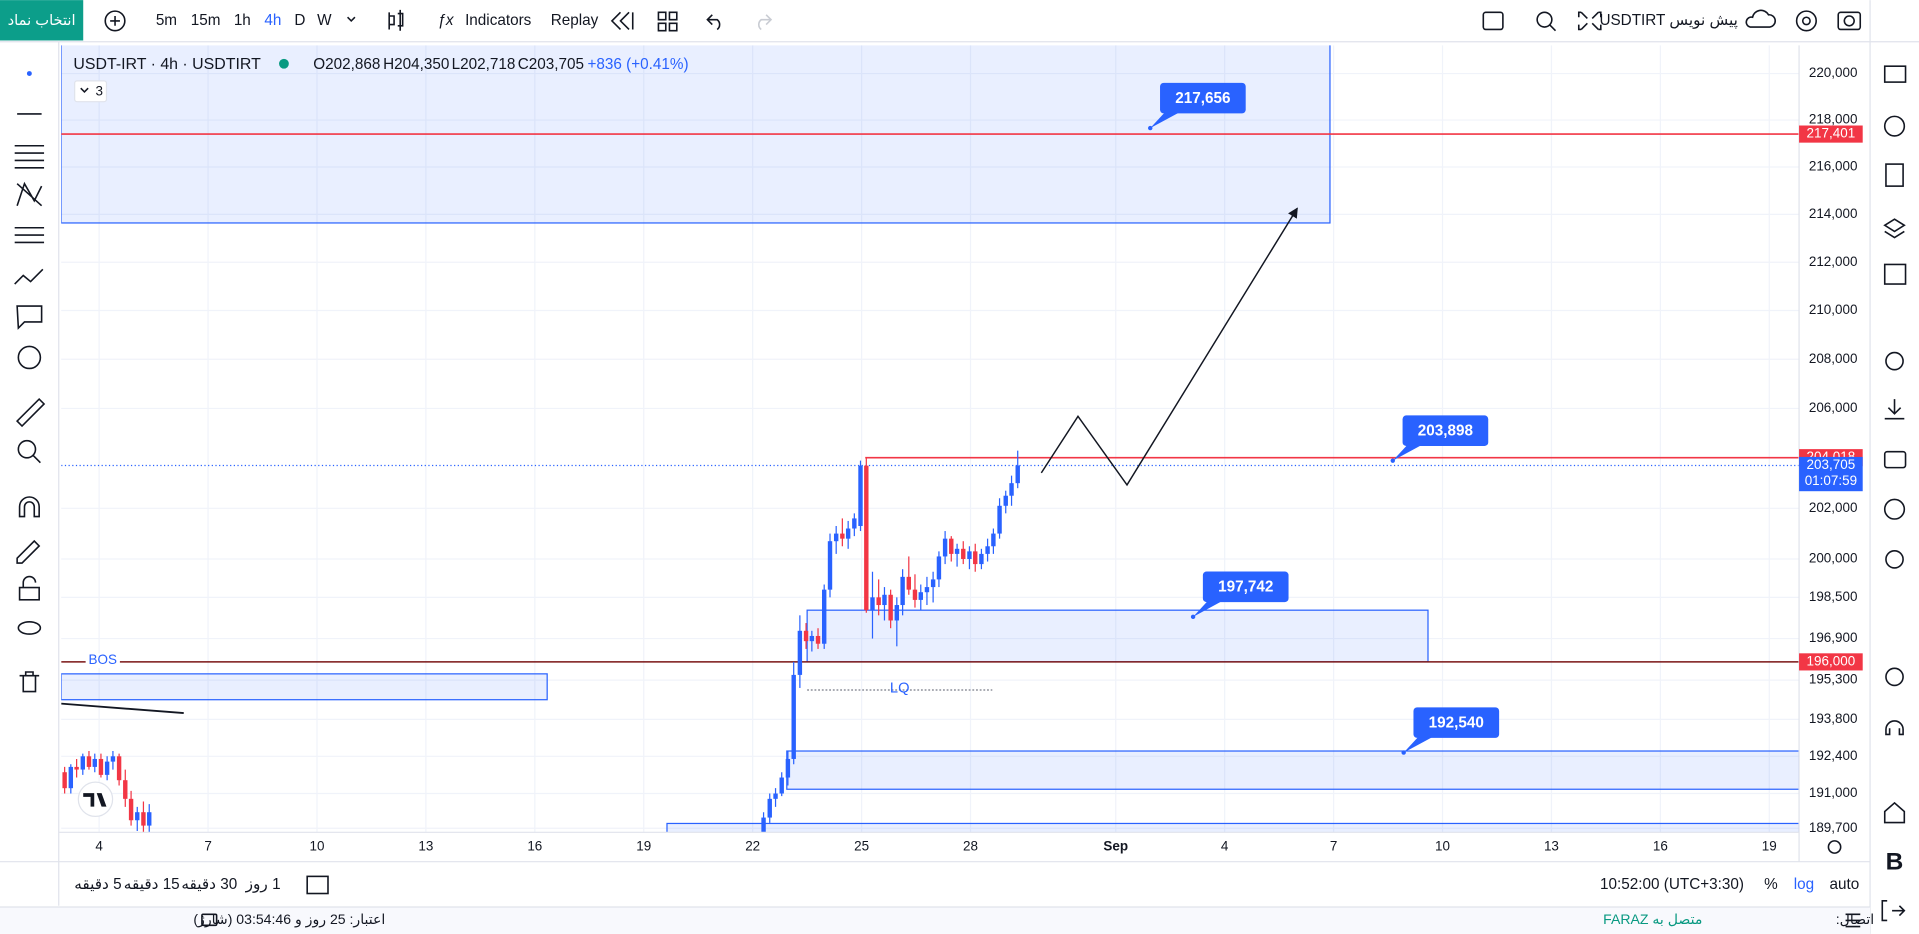  I want to click on trend-line, so click(122, 708).